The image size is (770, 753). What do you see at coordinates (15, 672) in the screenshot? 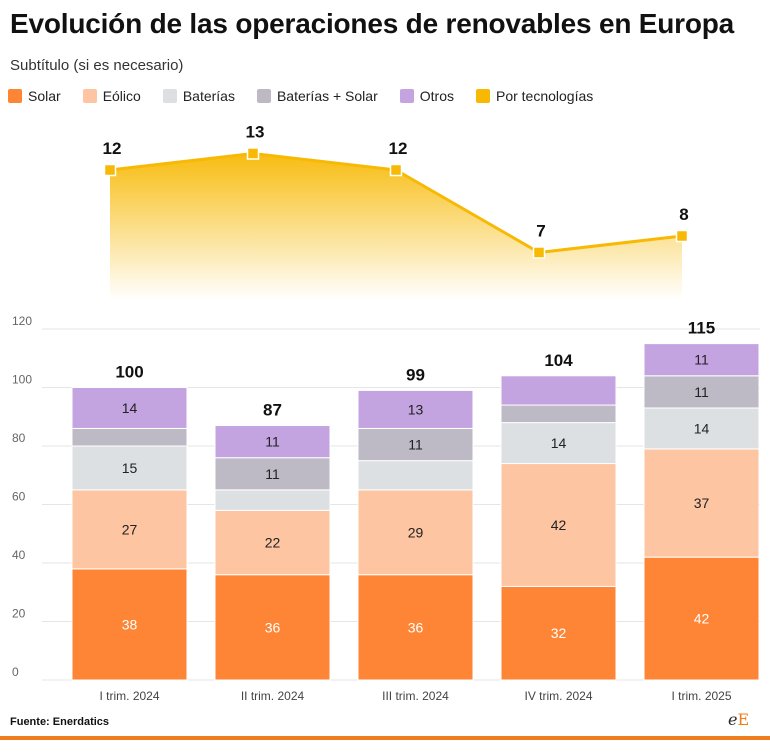
I see `y-tick-label: 0` at bounding box center [15, 672].